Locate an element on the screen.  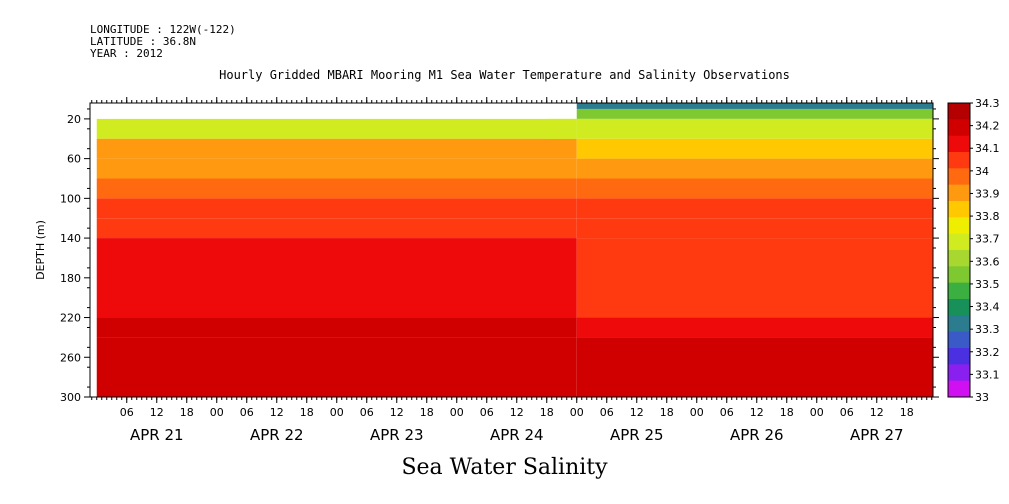
colorbar-label: 33.6 is located at coordinates (987, 261).